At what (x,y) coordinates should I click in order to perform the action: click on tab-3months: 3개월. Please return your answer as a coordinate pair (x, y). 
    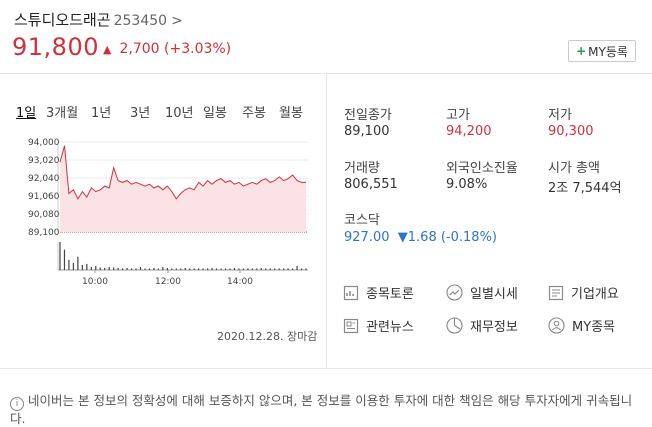
    Looking at the image, I should click on (62, 113).